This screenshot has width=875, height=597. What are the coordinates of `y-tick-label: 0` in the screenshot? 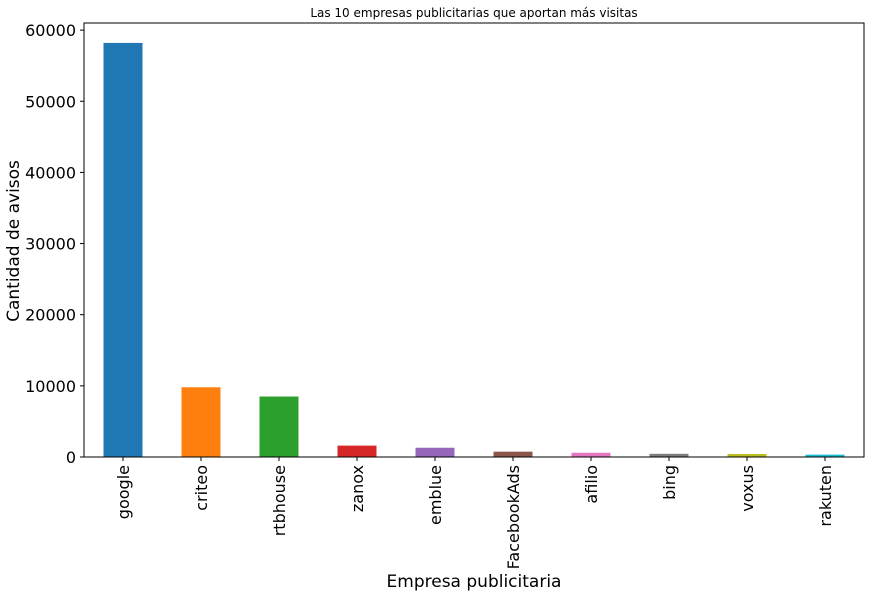 It's located at (71, 457).